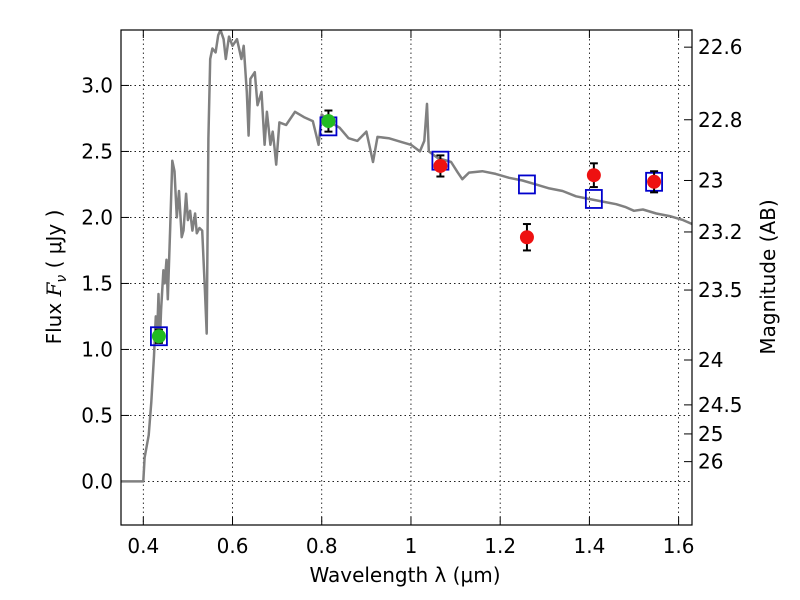 The width and height of the screenshot is (800, 600). I want to click on y-tick-label: 2.5, so click(97, 151).